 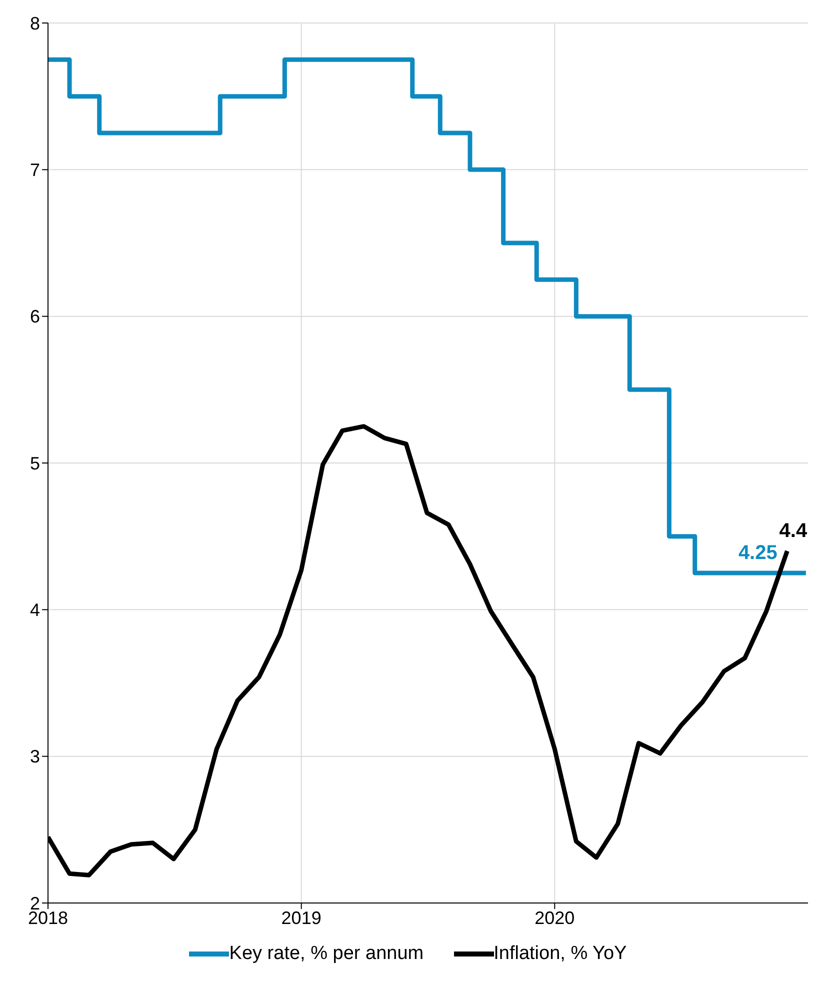 I want to click on y-tick-label: 3, so click(x=35, y=756).